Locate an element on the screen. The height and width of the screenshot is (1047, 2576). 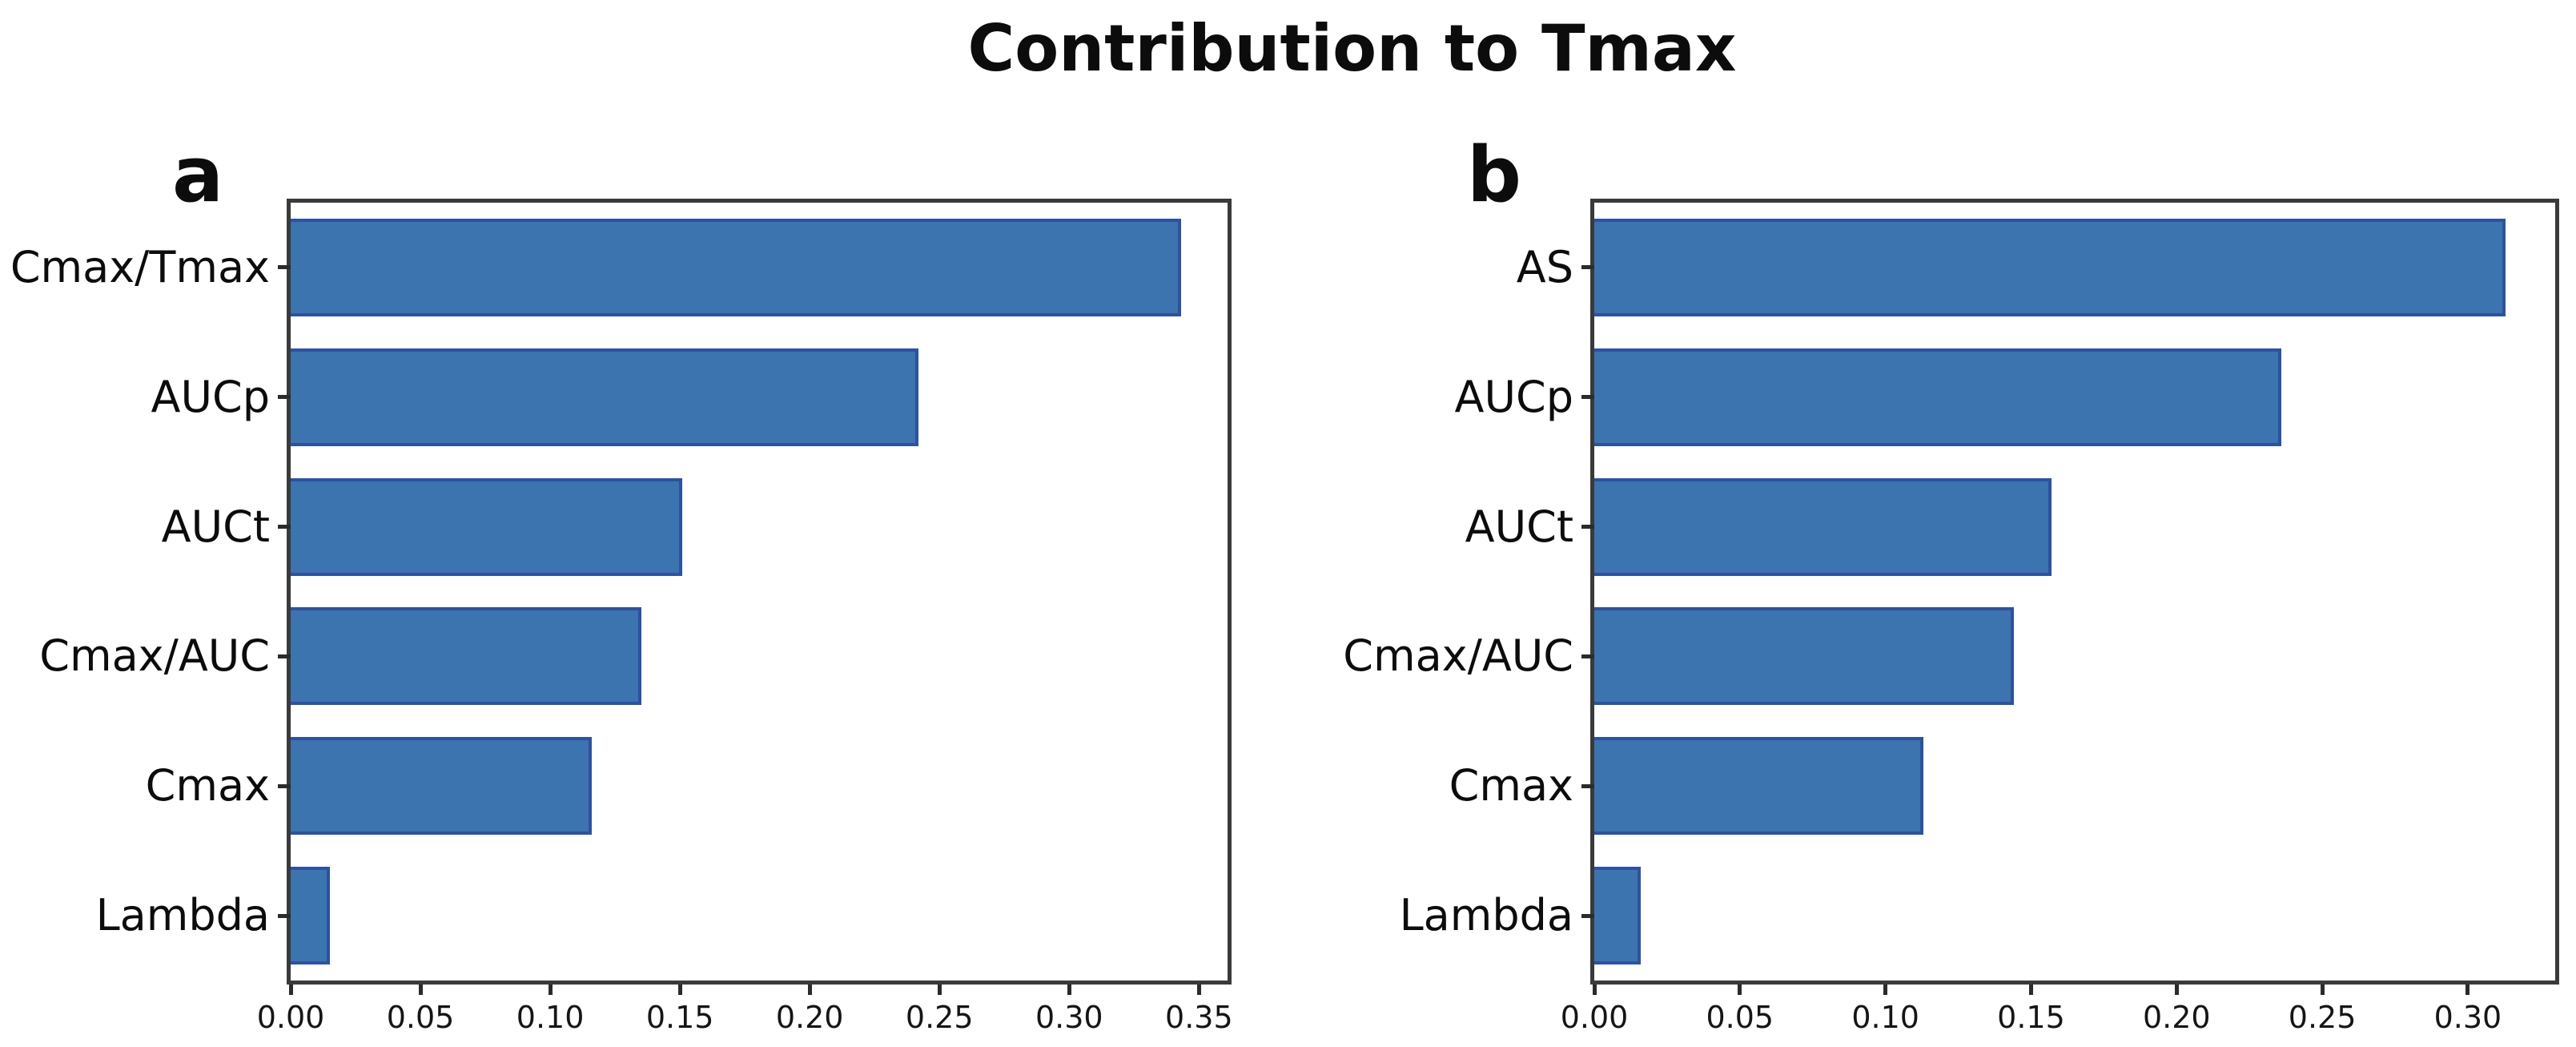
bar-as is located at coordinates (2050, 267).